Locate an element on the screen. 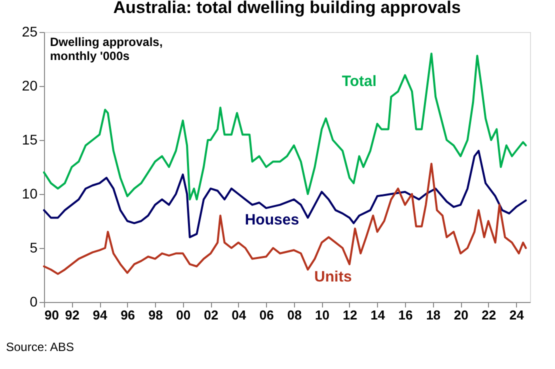 The image size is (555, 369). series-label: Units is located at coordinates (333, 277).